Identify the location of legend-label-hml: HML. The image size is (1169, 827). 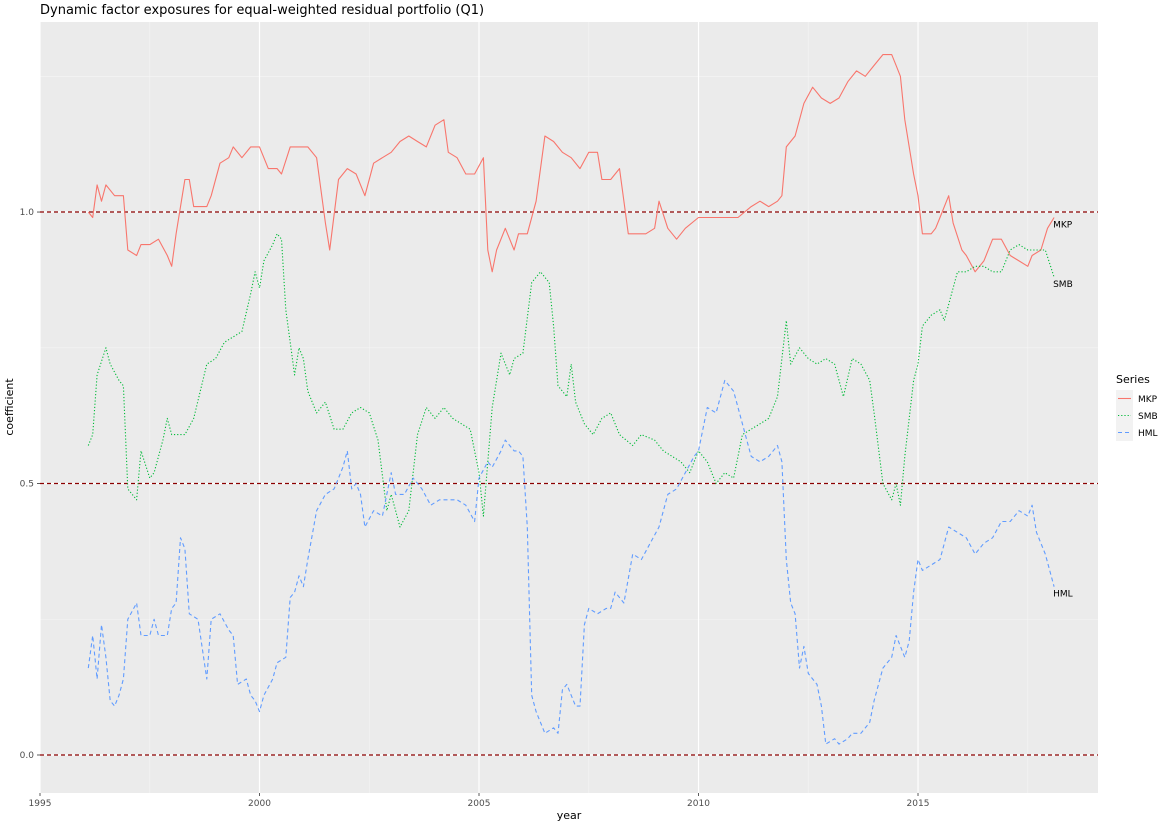
(1148, 434).